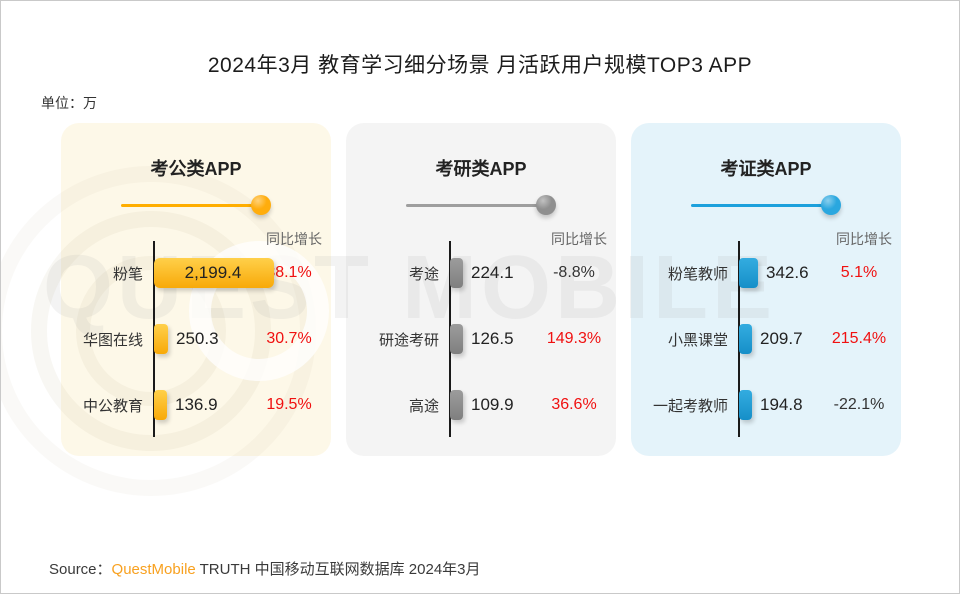  What do you see at coordinates (289, 404) in the screenshot?
I see `yoy-value: 19.5%` at bounding box center [289, 404].